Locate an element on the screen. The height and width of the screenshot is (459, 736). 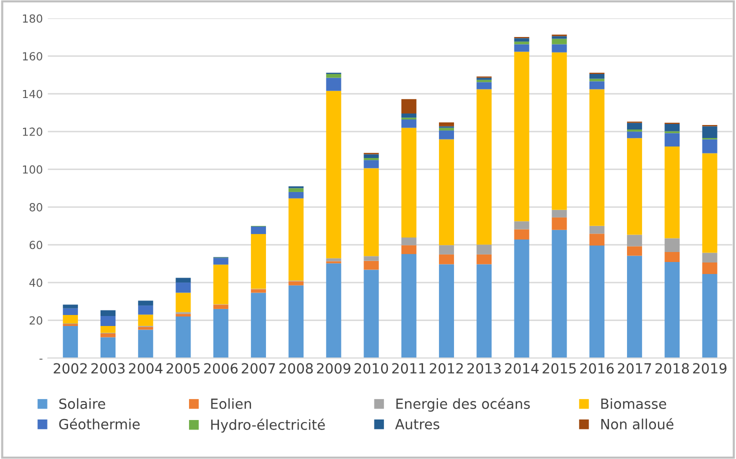
x-tick-label: 2009 is located at coordinates (333, 368).